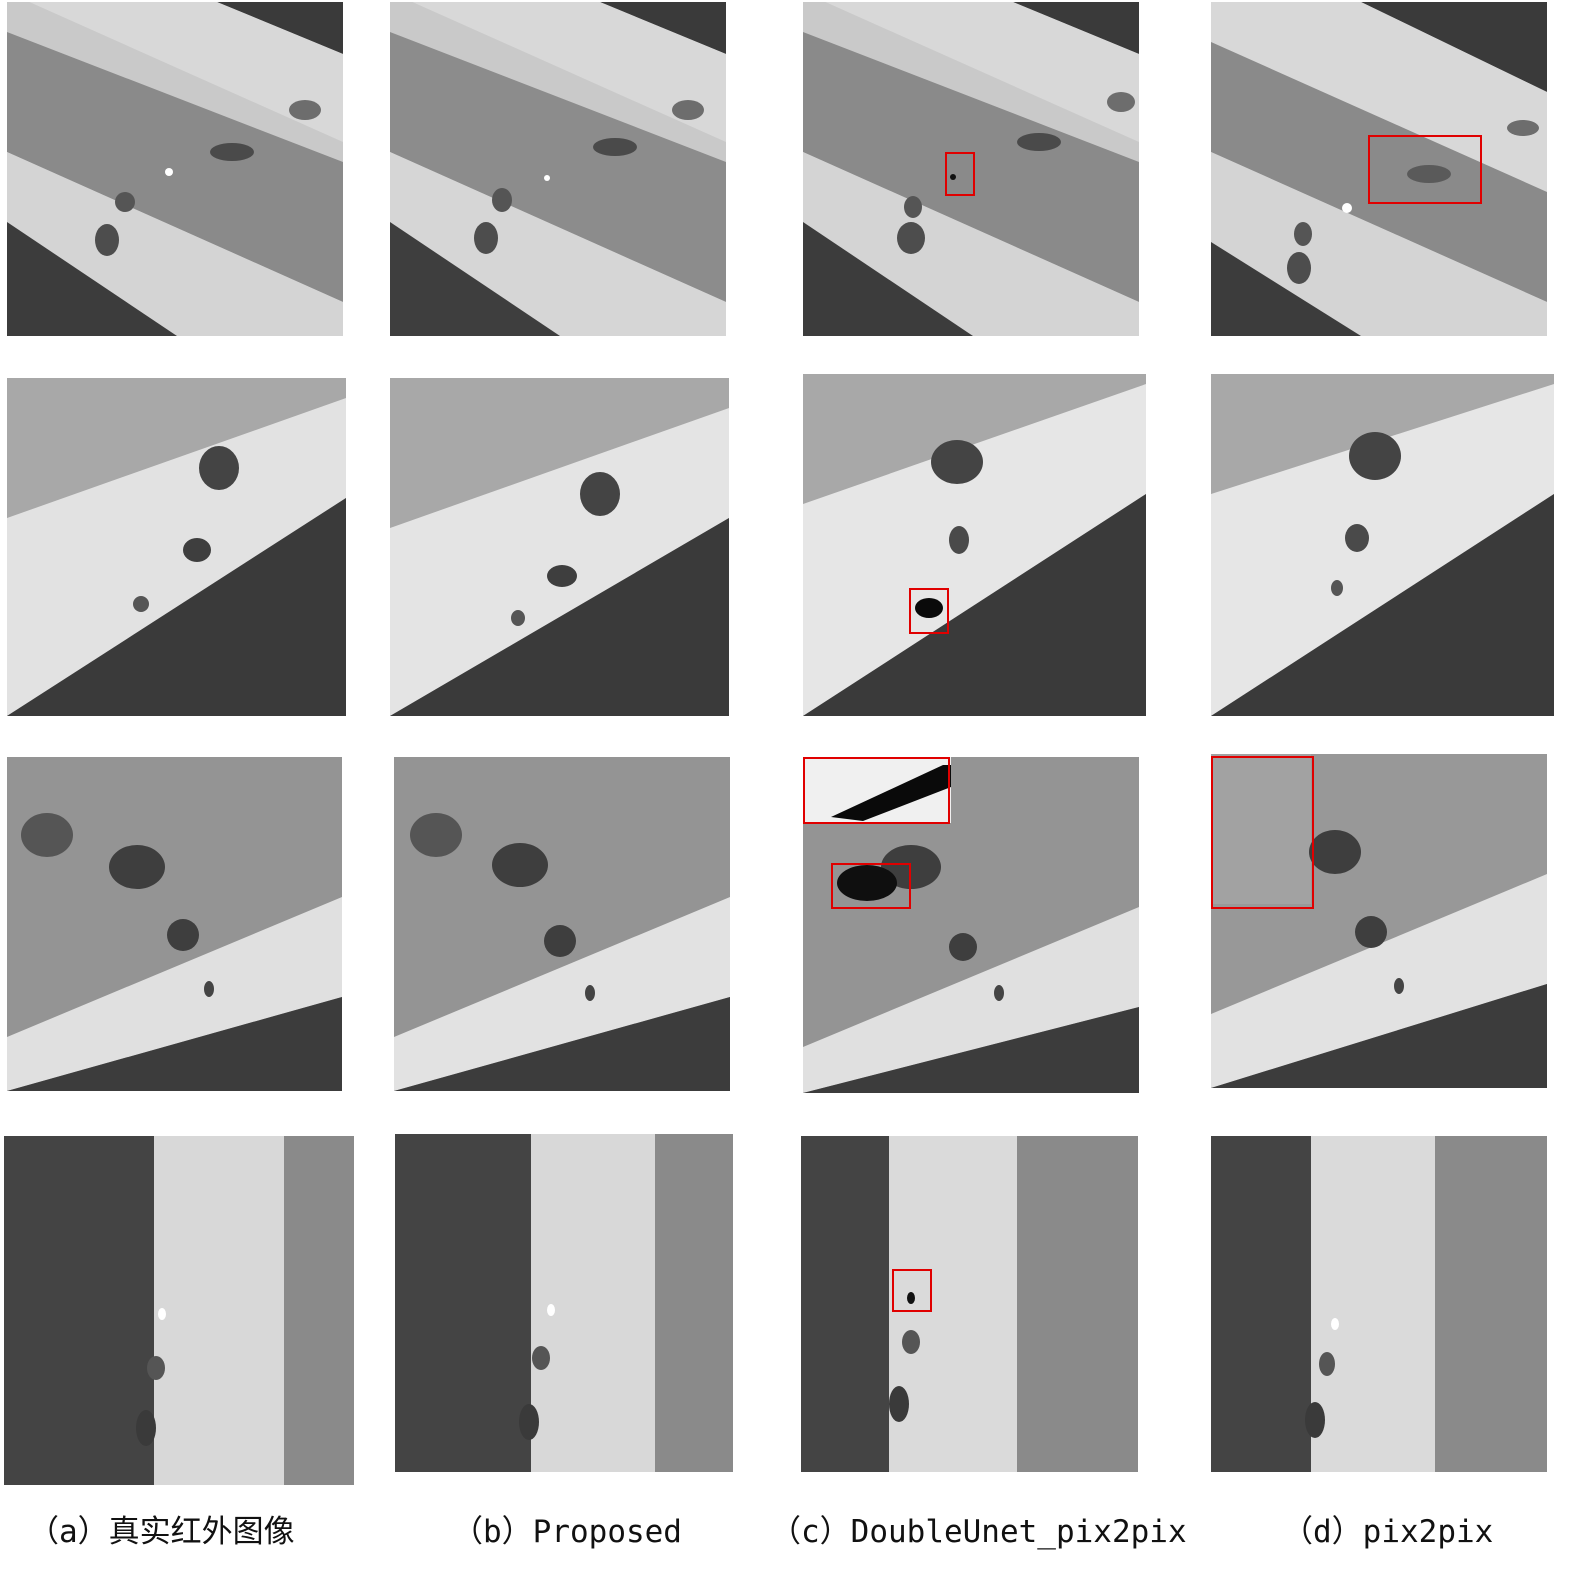  What do you see at coordinates (1388, 1532) in the screenshot?
I see `caption-d: （d）pix2pix` at bounding box center [1388, 1532].